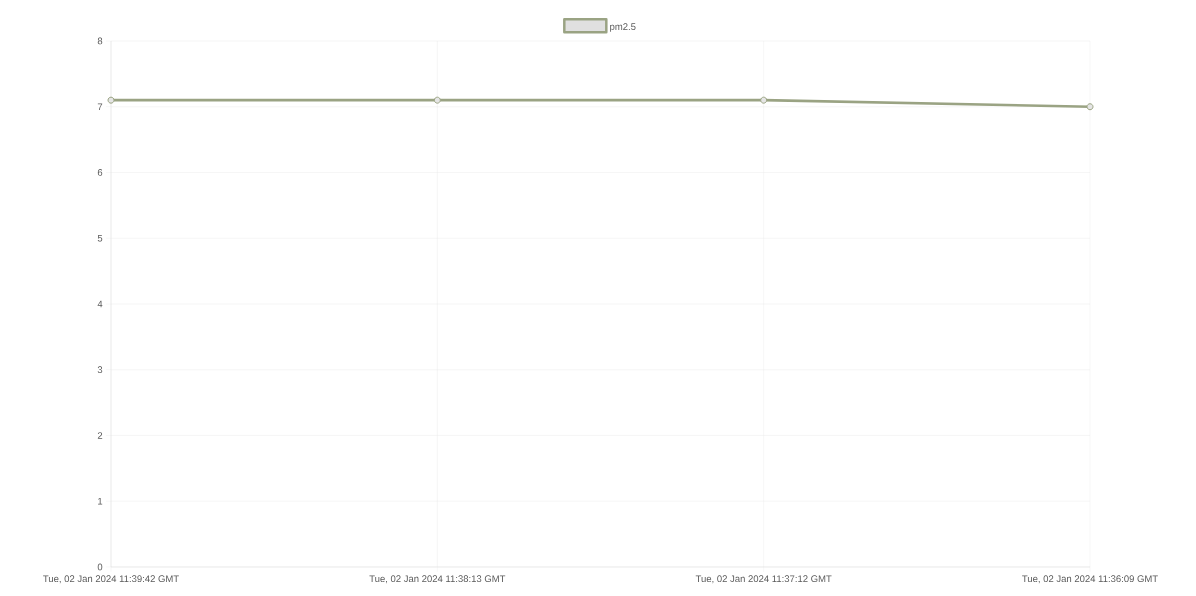 The image size is (1196, 596). What do you see at coordinates (100, 107) in the screenshot?
I see `y-tick-label: 7` at bounding box center [100, 107].